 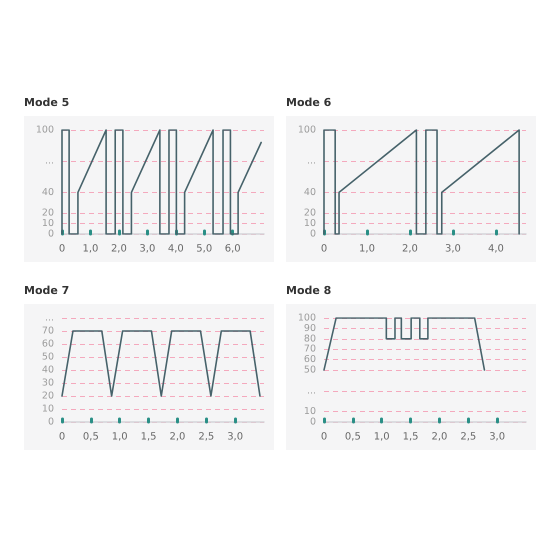 I want to click on chart-title: Mode 6, so click(x=309, y=103).